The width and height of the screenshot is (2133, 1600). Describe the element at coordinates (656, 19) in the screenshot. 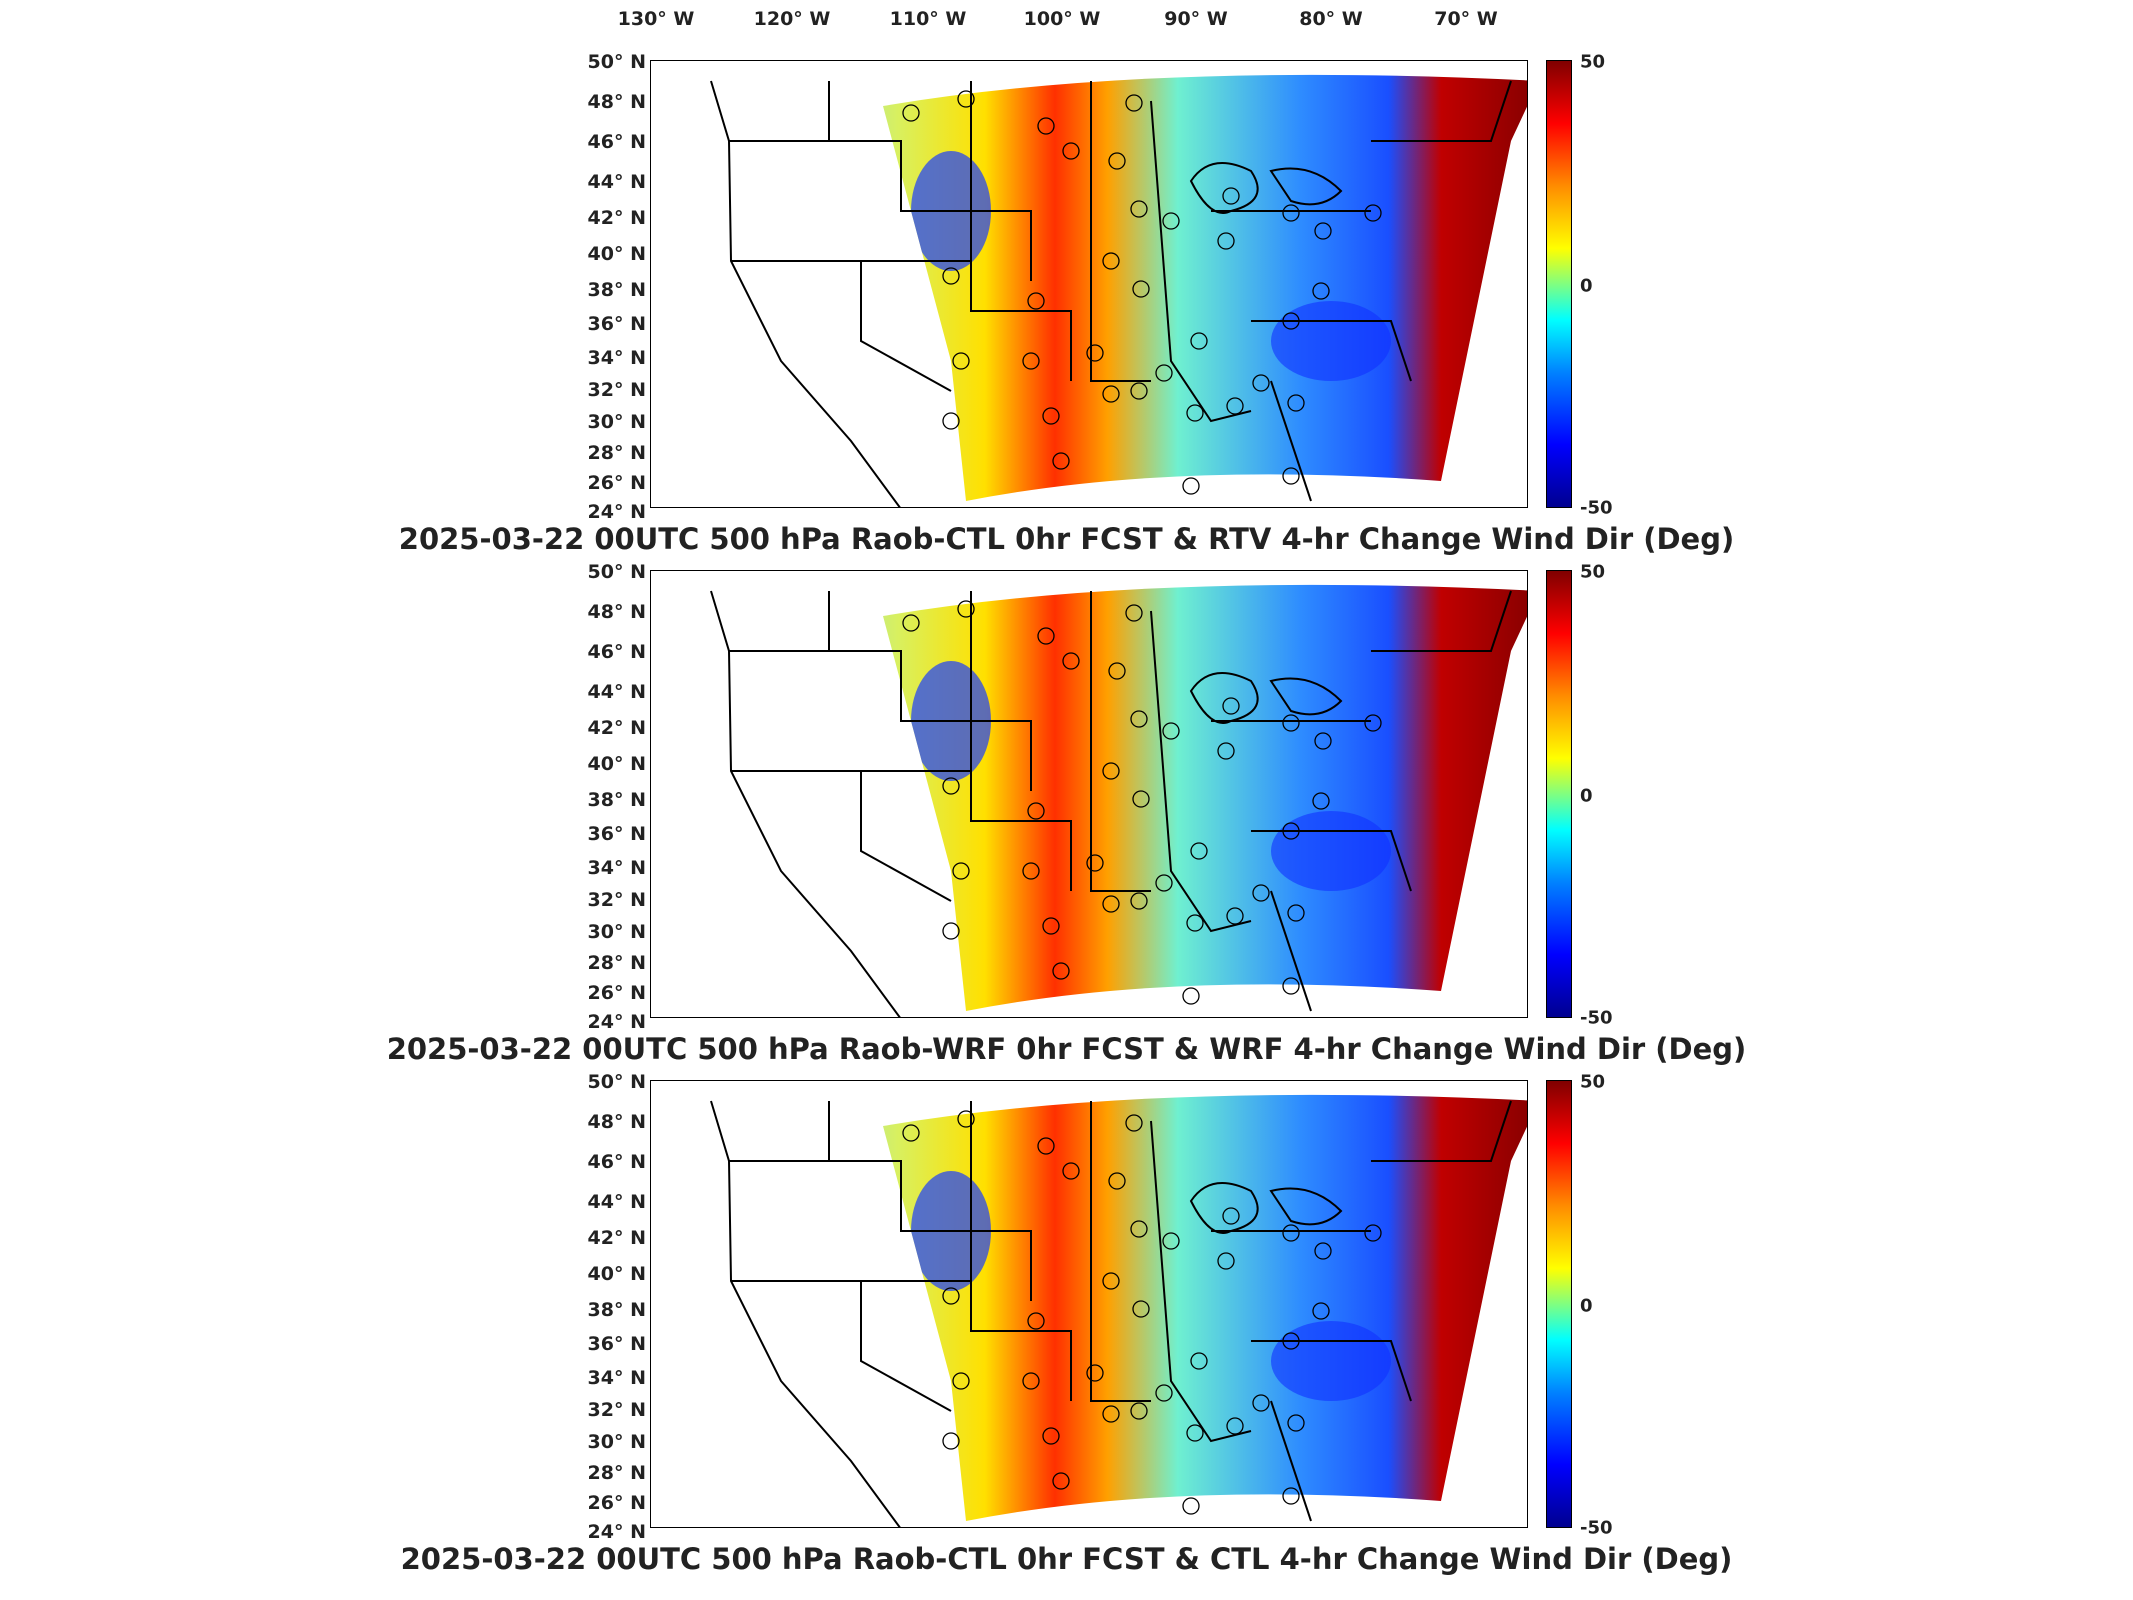

I see `lon-label: 130° W` at that location.